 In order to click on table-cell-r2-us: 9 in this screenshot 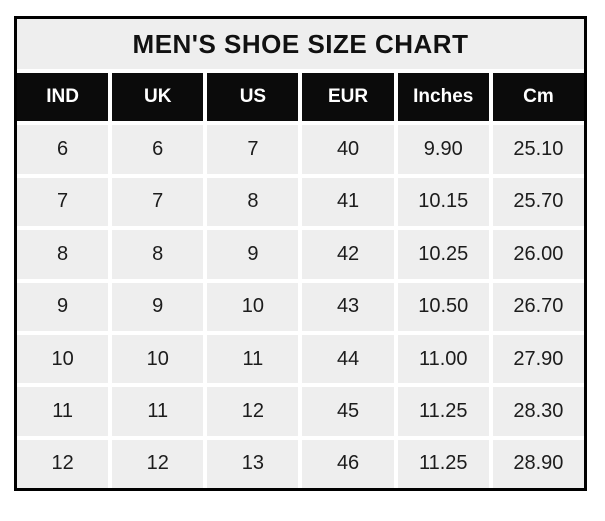, I will do `click(253, 254)`.